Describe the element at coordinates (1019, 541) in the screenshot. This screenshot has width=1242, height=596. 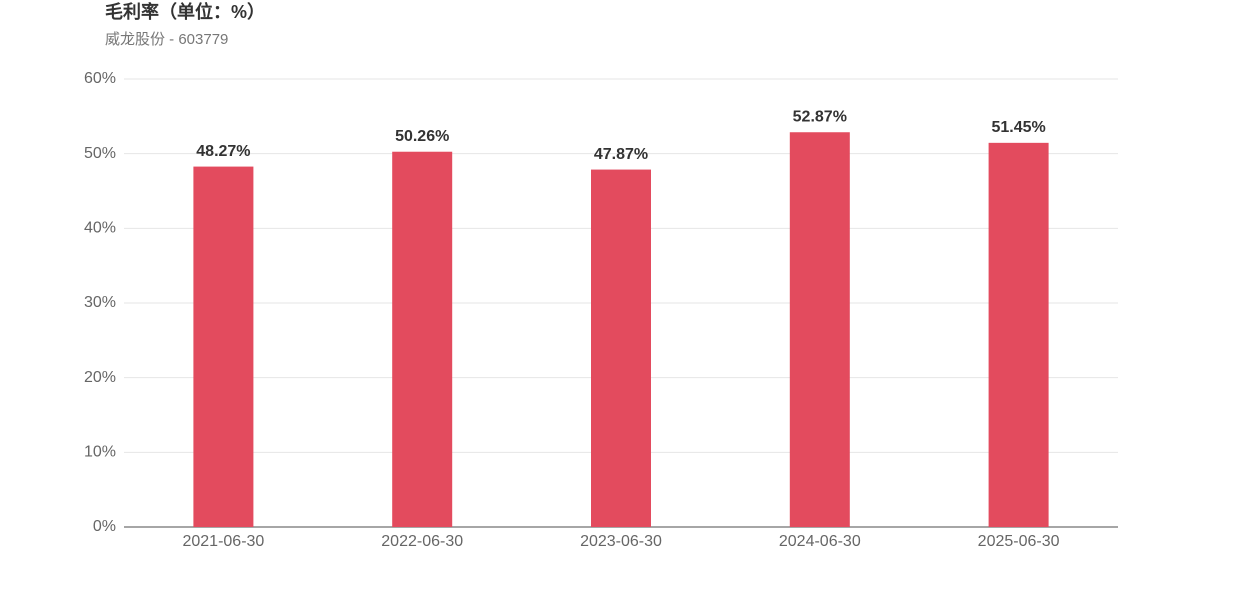
I see `x-tick-label: 2025-06-30` at that location.